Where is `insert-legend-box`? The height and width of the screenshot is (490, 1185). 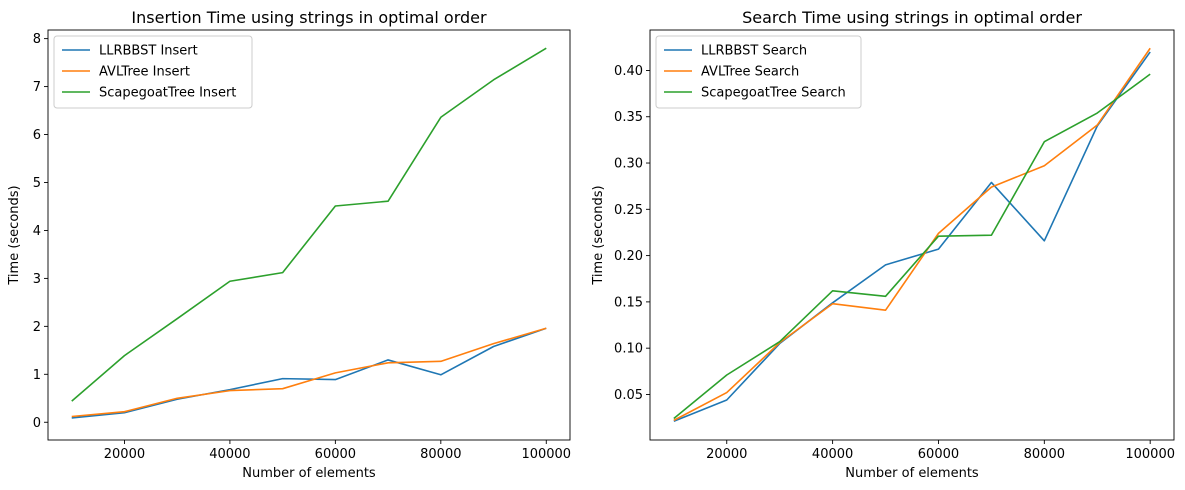 insert-legend-box is located at coordinates (153, 72).